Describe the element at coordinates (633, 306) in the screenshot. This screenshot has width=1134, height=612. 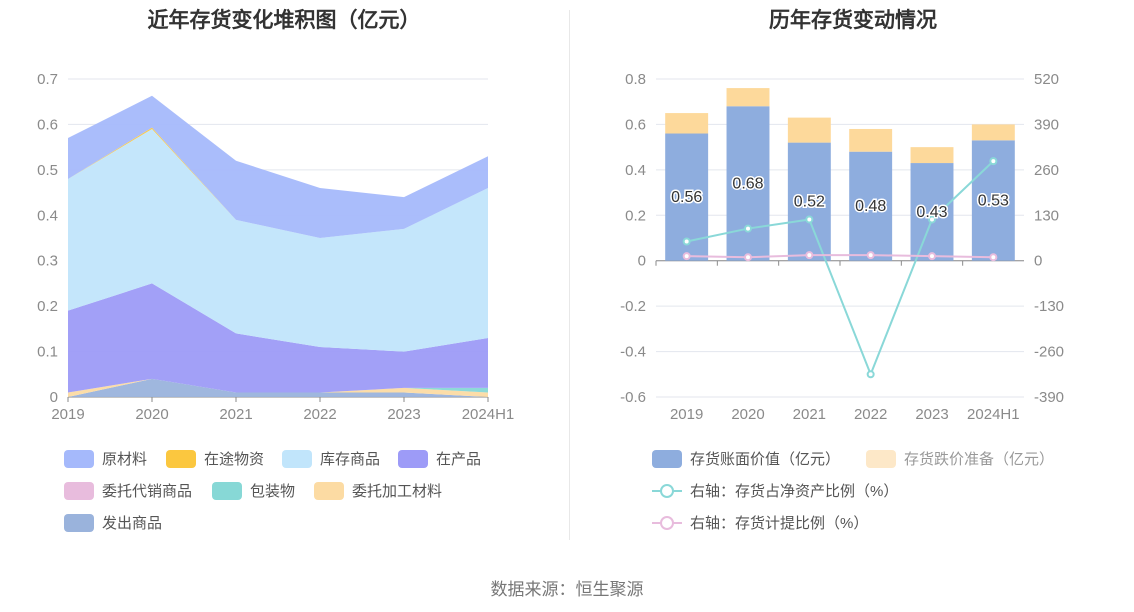
I see `y-tick-label: -0.2` at that location.